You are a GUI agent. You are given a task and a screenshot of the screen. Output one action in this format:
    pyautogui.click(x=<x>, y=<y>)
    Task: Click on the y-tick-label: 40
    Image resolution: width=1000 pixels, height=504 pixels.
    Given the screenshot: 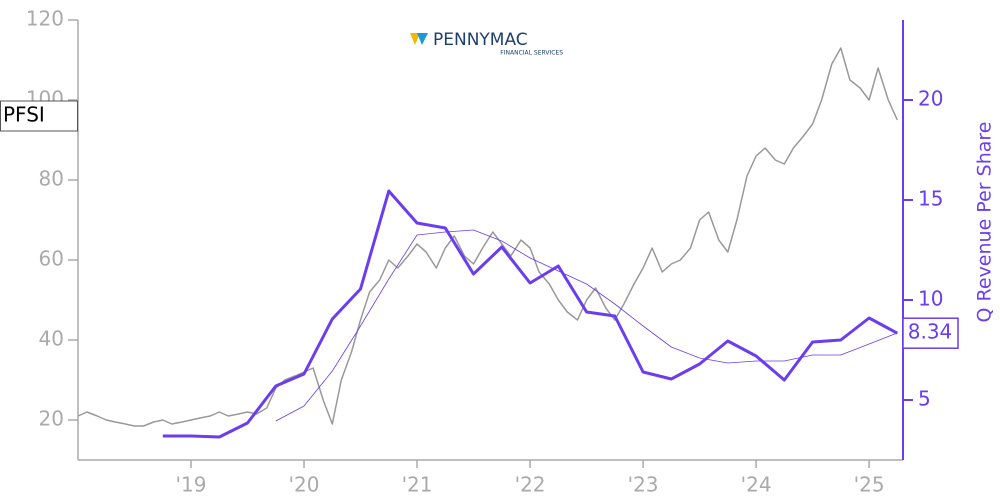 What is the action you would take?
    pyautogui.click(x=51, y=339)
    